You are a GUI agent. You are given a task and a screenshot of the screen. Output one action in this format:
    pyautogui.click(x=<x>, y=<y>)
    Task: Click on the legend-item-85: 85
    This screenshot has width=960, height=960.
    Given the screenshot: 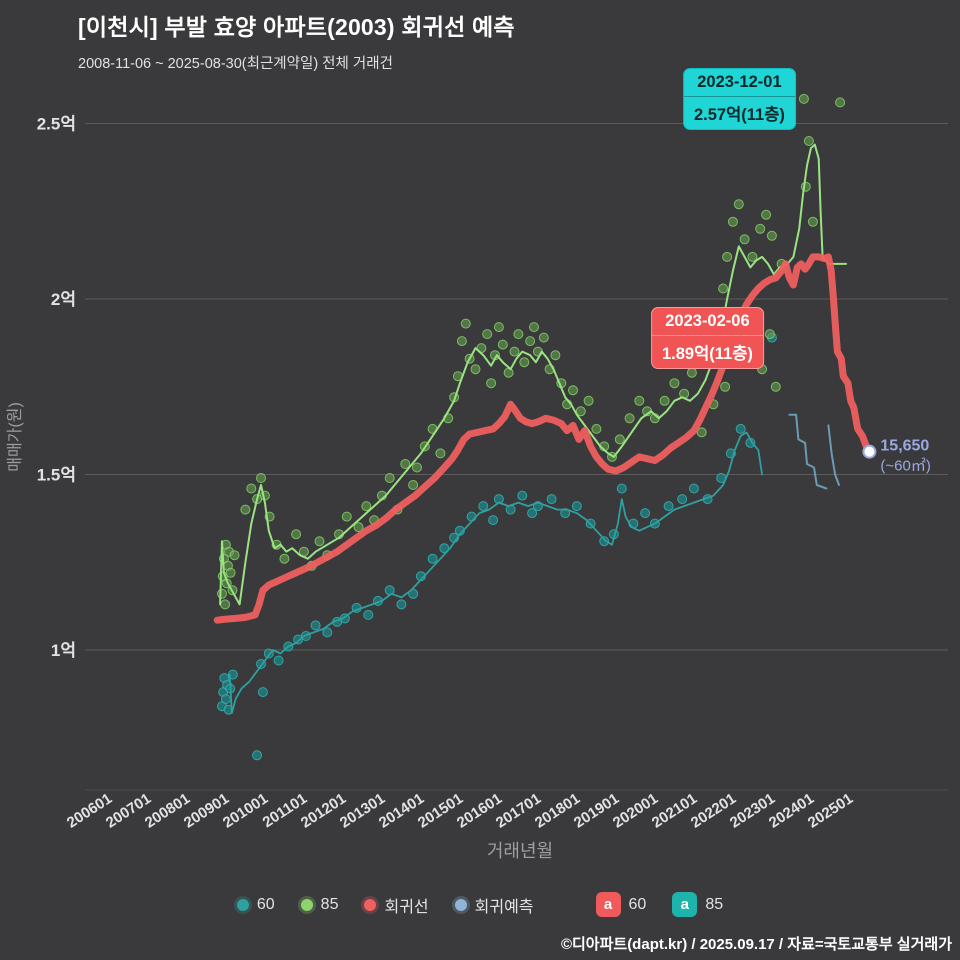 What is the action you would take?
    pyautogui.click(x=319, y=904)
    